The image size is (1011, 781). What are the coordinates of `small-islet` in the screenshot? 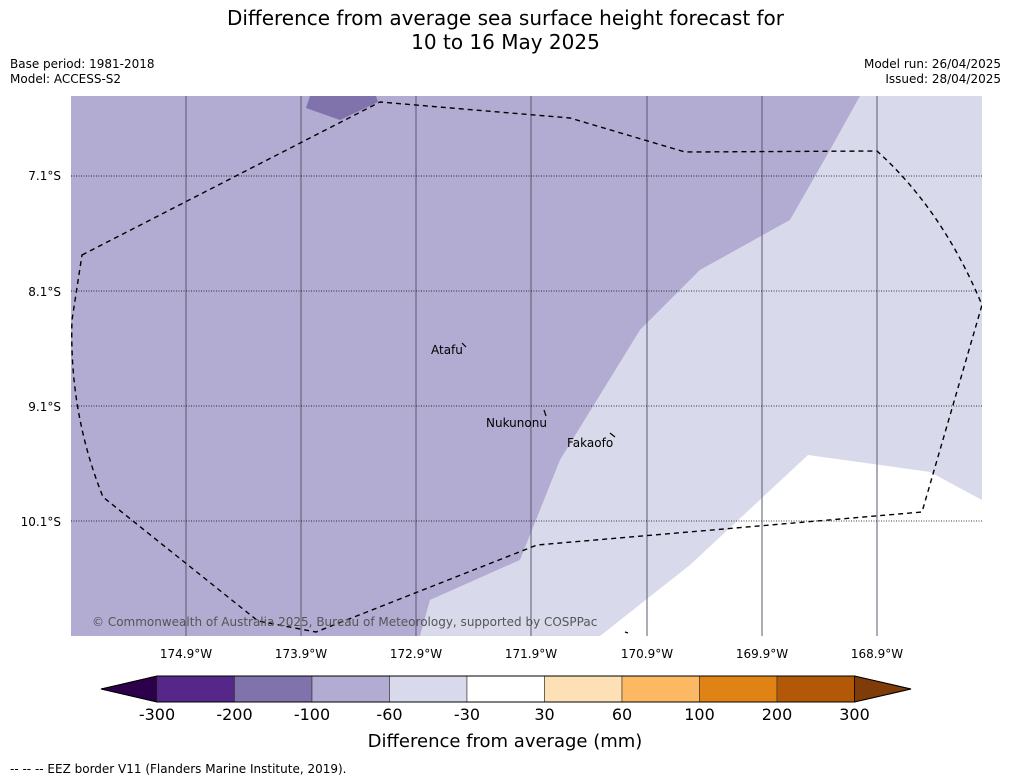 It's located at (626, 632).